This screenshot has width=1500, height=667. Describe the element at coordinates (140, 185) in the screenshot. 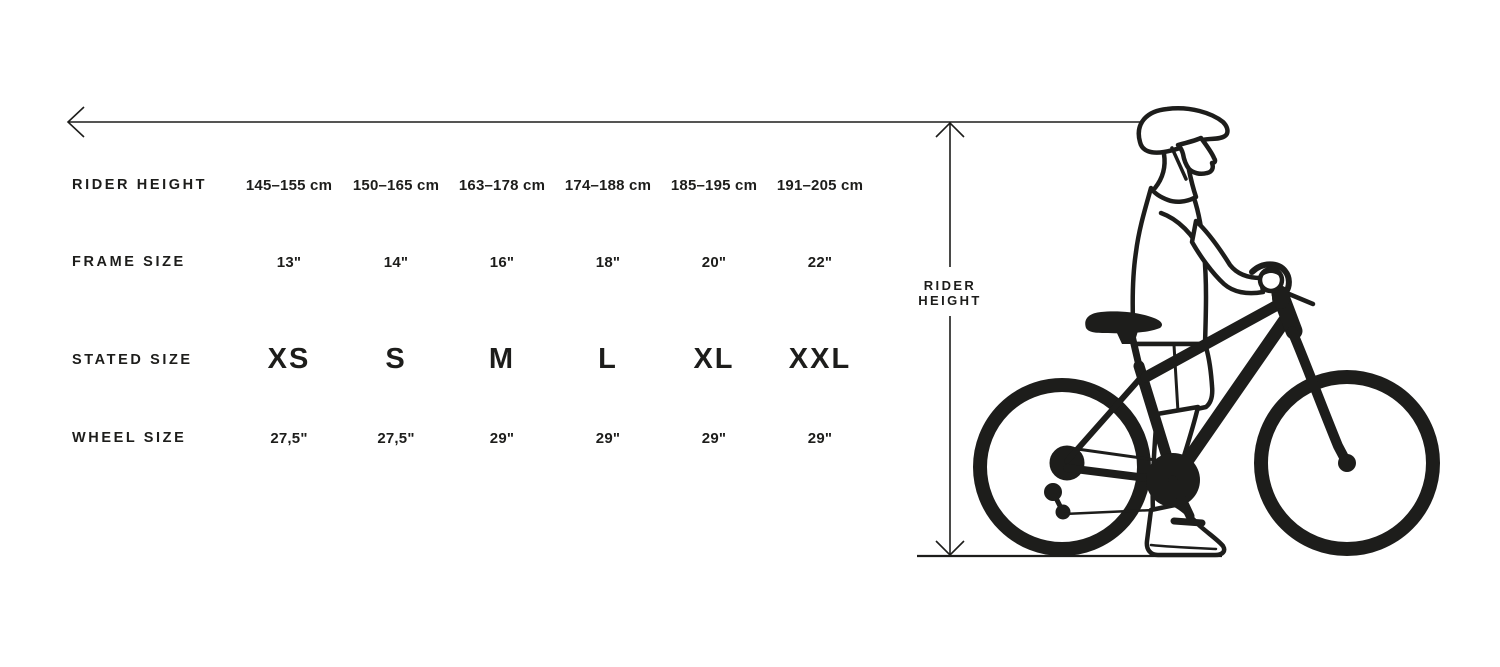

I see `row-label-rider-height: RIDER HEIGHT` at that location.